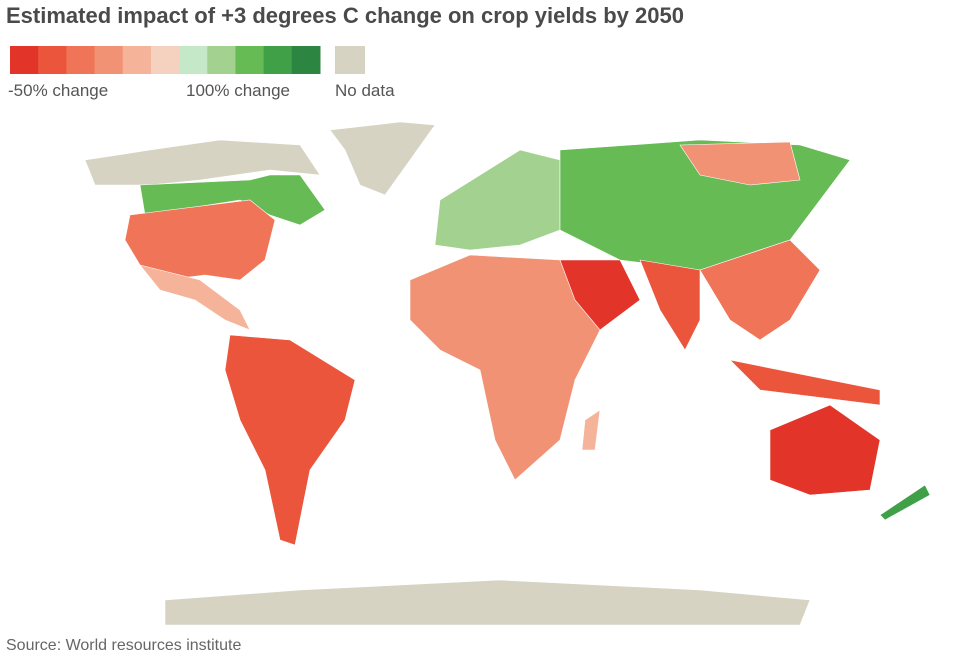 The image size is (976, 656). What do you see at coordinates (505, 367) in the screenshot?
I see `africa` at bounding box center [505, 367].